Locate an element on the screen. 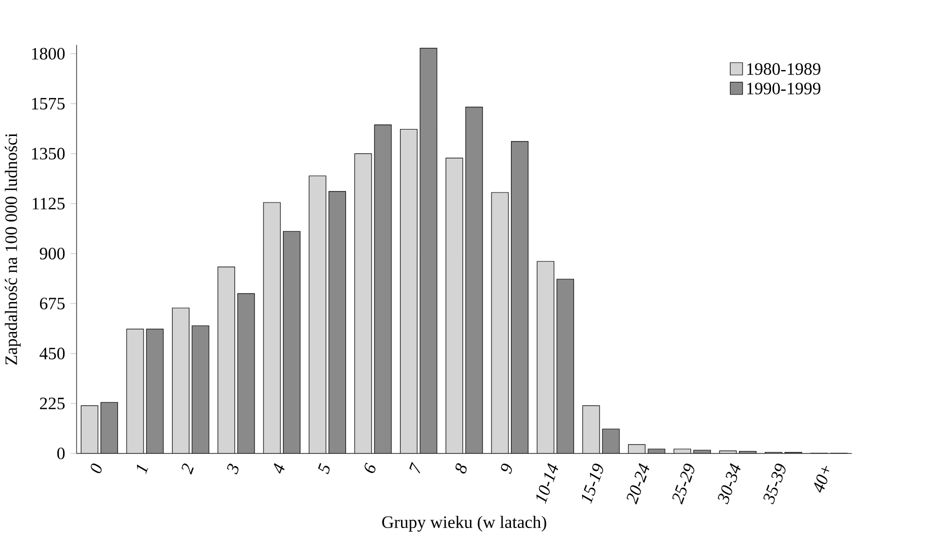 This screenshot has height=548, width=942. x-tick-label: 40+ is located at coordinates (822, 479).